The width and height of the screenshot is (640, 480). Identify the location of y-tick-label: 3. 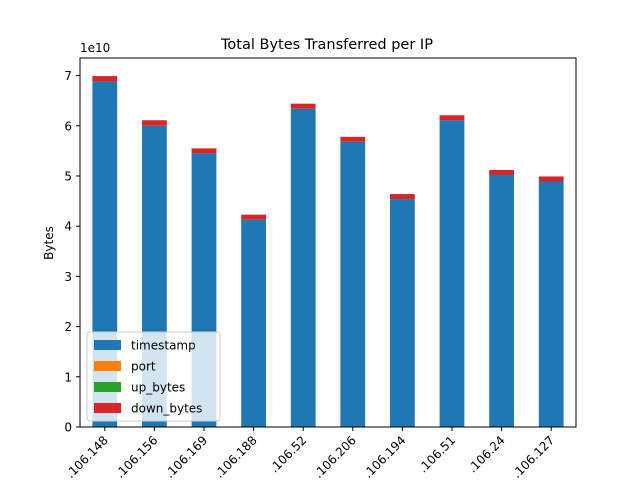
(68, 277).